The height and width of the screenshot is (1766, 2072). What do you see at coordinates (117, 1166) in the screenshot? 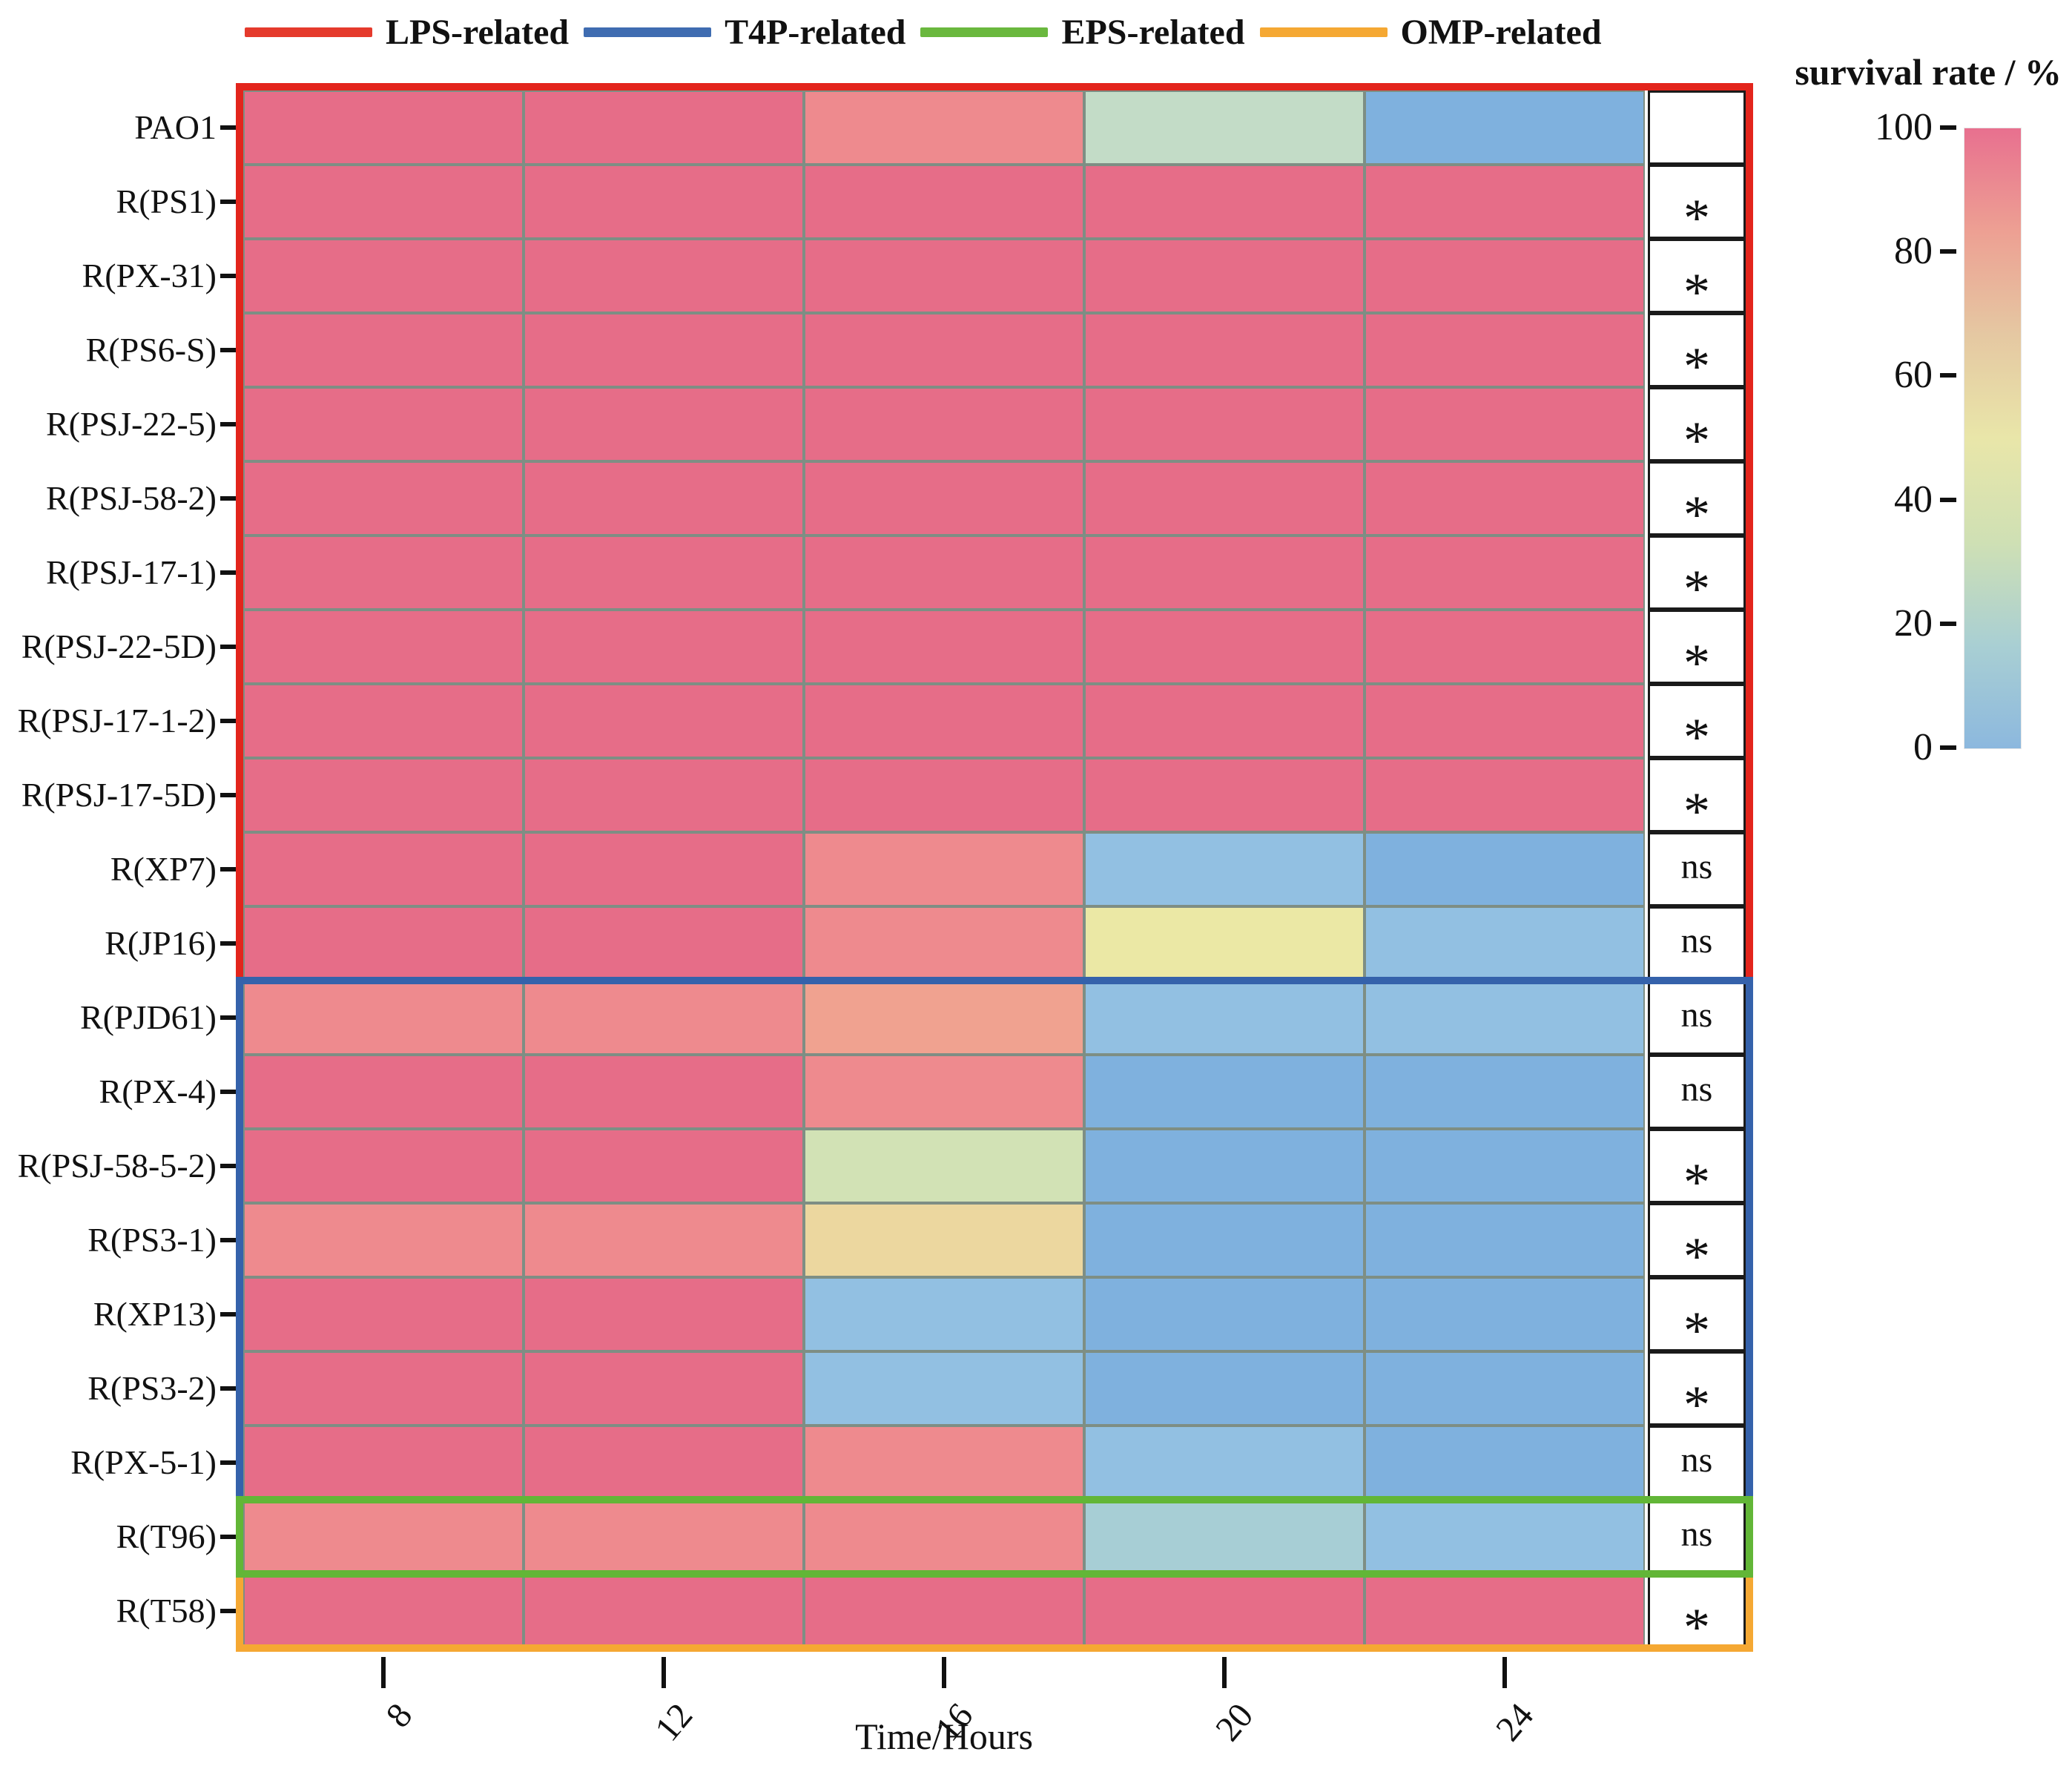
I see `row-label: R(PSJ-58-5-2)` at bounding box center [117, 1166].